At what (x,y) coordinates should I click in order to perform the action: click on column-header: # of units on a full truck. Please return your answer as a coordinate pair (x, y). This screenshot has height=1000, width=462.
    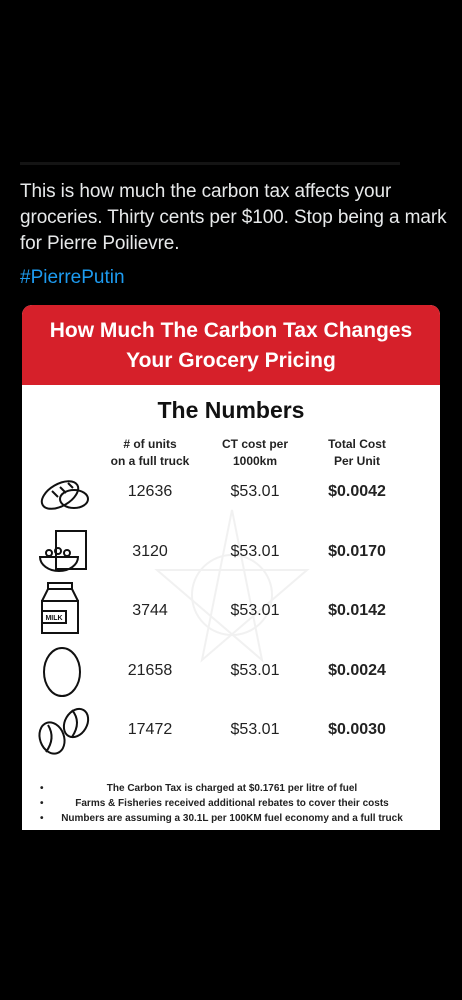
    Looking at the image, I should click on (150, 453).